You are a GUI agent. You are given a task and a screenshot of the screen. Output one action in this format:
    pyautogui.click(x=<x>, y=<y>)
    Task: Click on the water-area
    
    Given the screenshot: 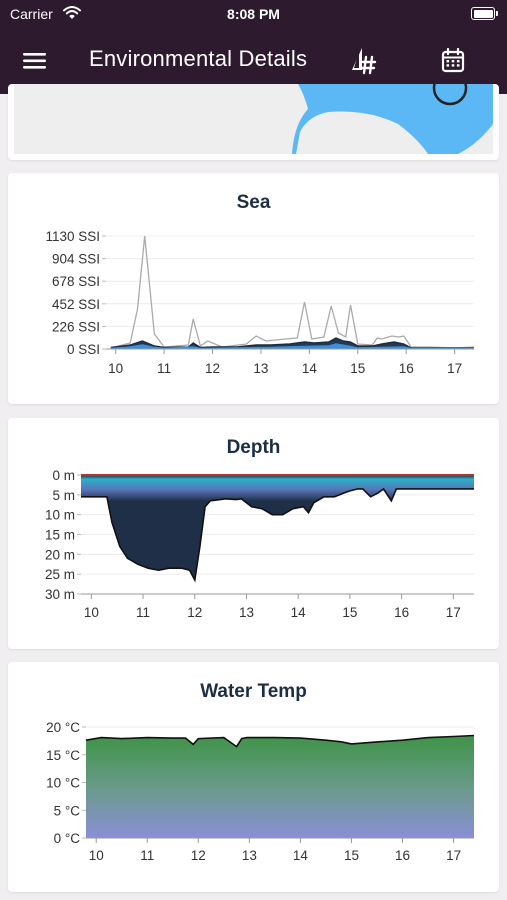 What is the action you would take?
    pyautogui.click(x=277, y=528)
    